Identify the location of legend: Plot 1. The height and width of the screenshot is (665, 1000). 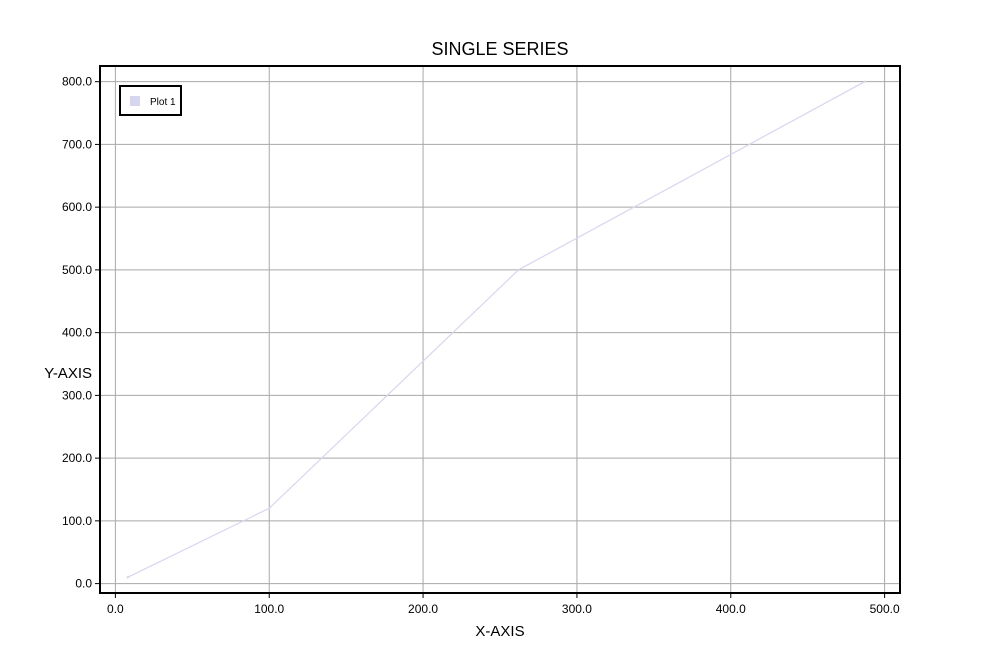
(150, 100).